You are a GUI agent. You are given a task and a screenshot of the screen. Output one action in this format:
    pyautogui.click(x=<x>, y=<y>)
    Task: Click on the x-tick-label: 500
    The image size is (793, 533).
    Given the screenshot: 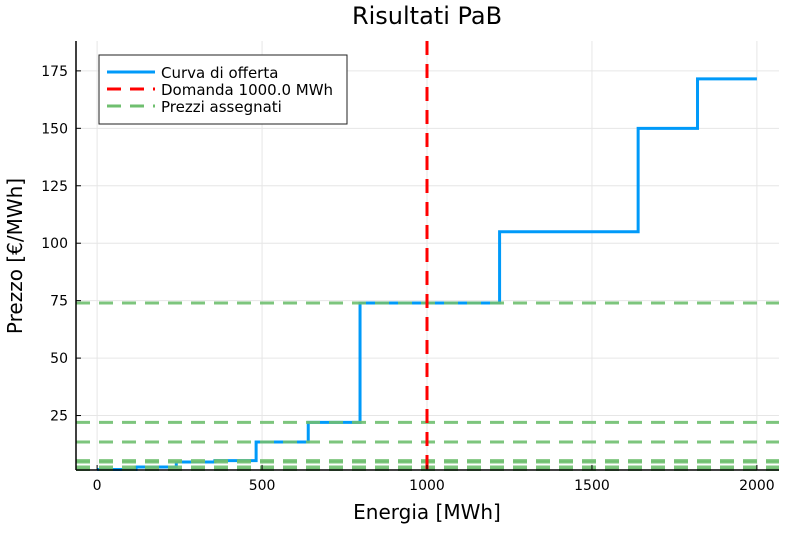 What is the action you would take?
    pyautogui.click(x=262, y=486)
    